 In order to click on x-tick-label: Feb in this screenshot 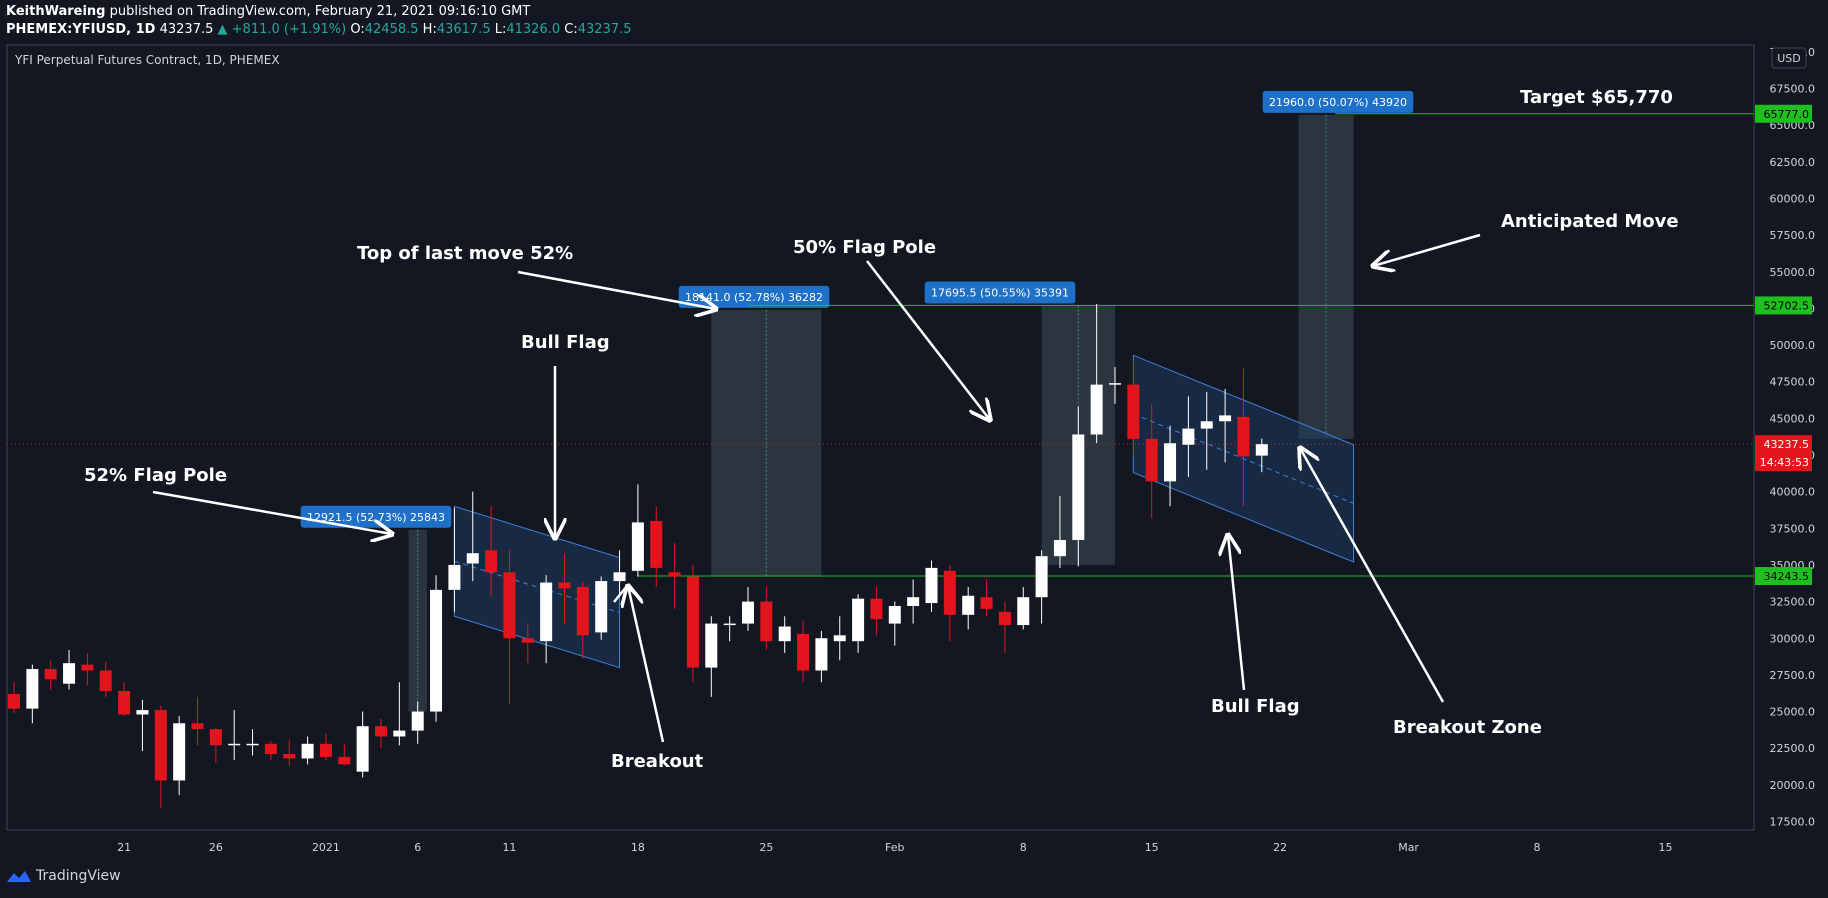, I will do `click(894, 847)`.